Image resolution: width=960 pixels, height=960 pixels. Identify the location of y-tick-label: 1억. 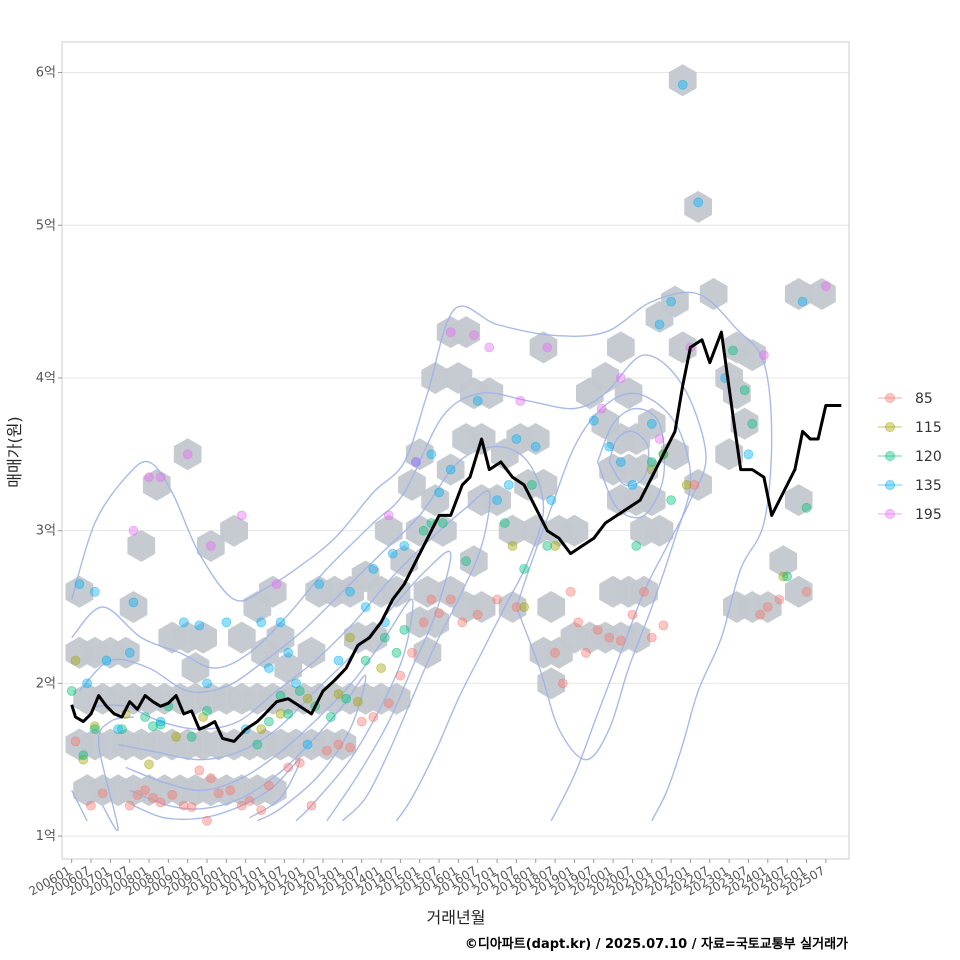
(46, 836).